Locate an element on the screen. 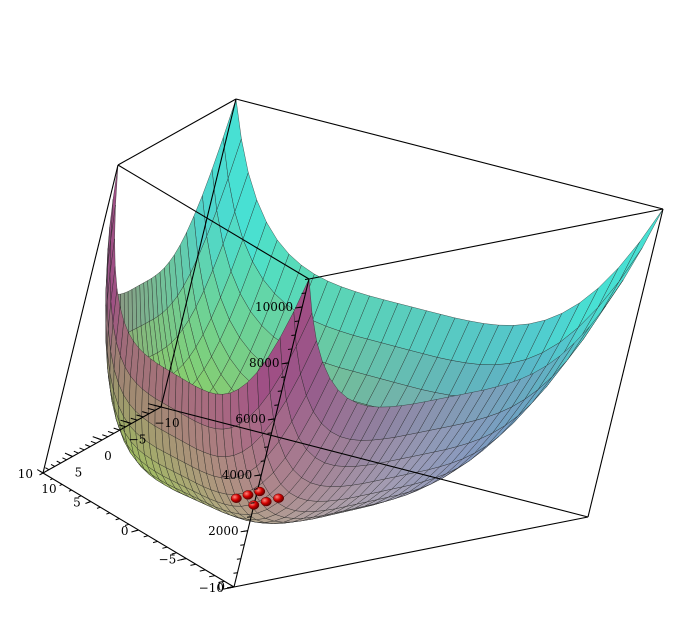  z-tick-label: 2000 is located at coordinates (223, 531).